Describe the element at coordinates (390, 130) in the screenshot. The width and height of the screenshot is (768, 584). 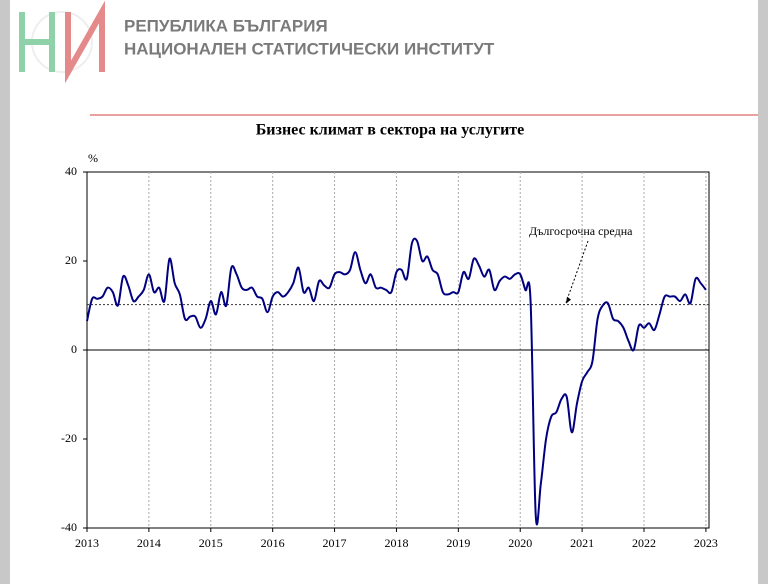
I see `chart-title: Бизнес климат в сектора на услугите` at that location.